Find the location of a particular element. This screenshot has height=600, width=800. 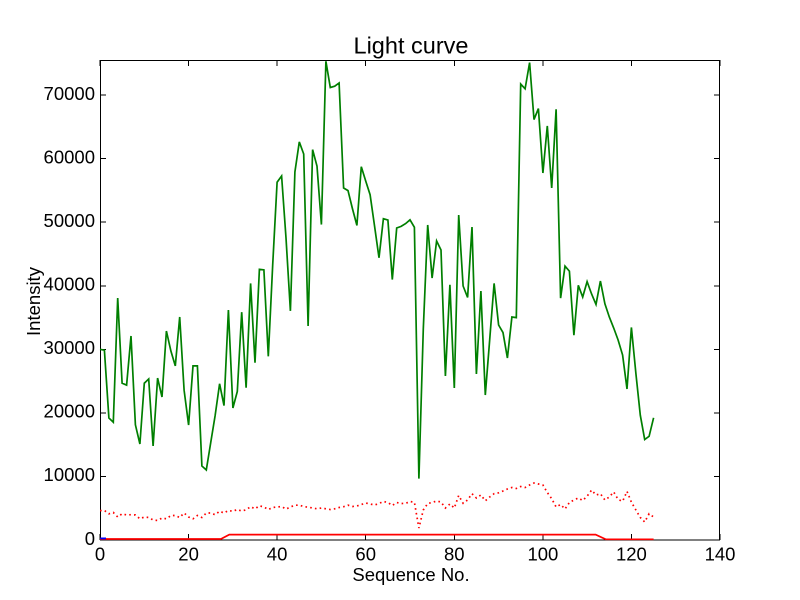

svg-text: 40 is located at coordinates (277, 554).